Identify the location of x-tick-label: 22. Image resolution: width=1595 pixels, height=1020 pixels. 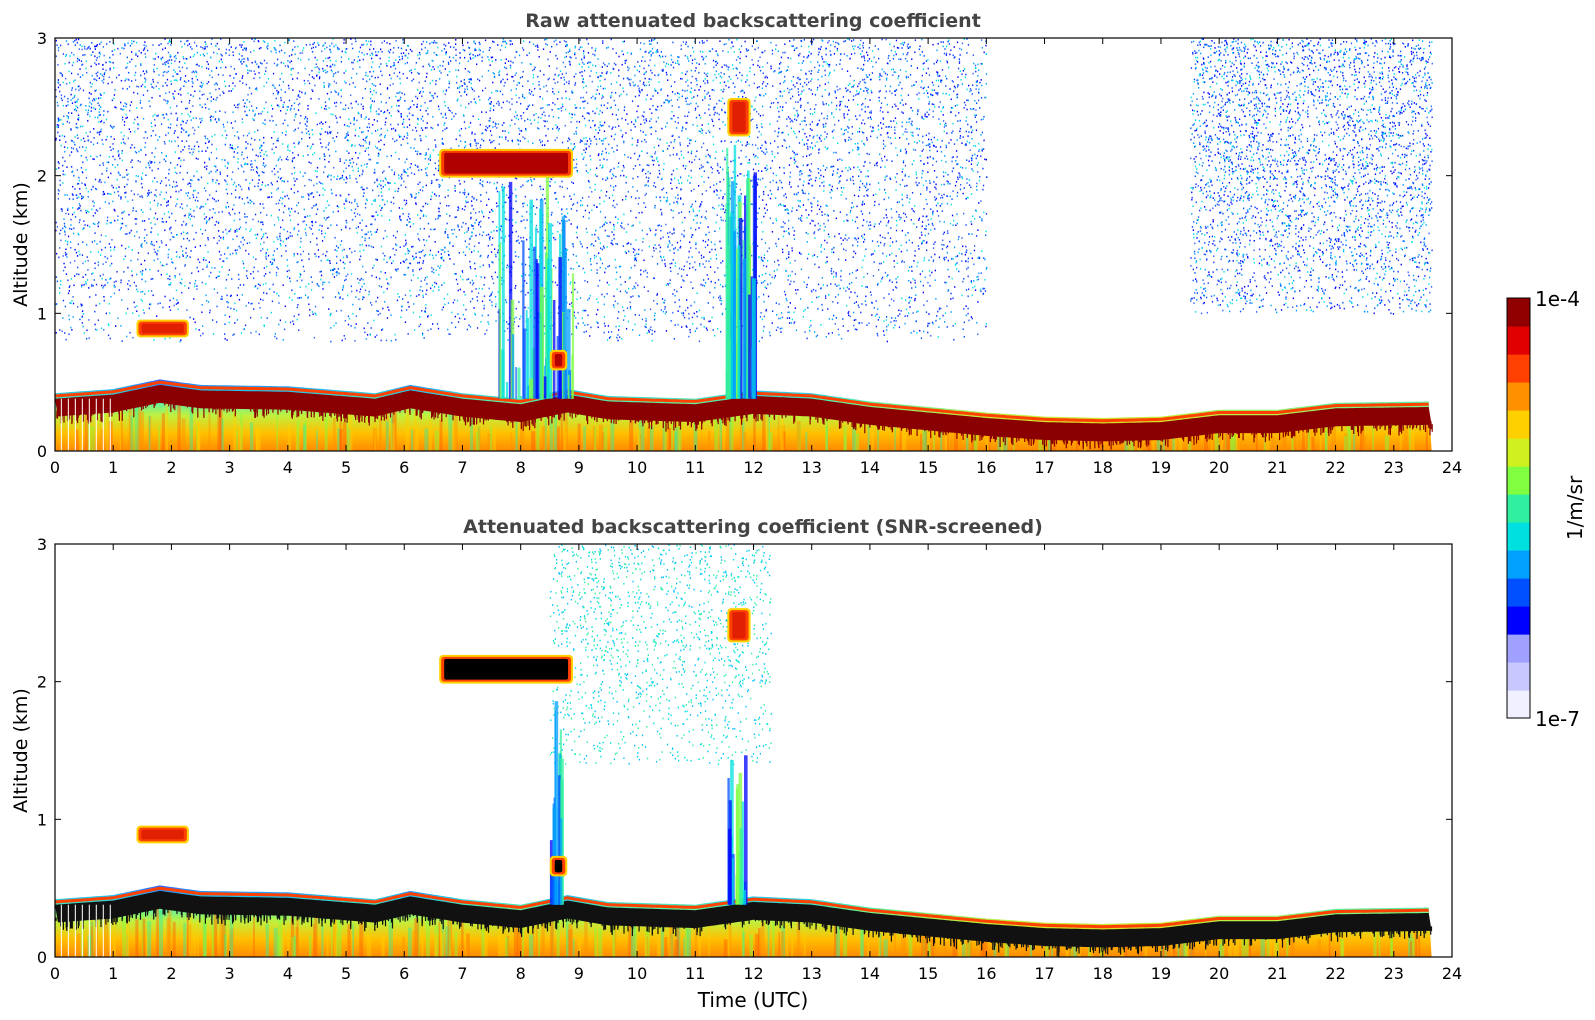
(1335, 467).